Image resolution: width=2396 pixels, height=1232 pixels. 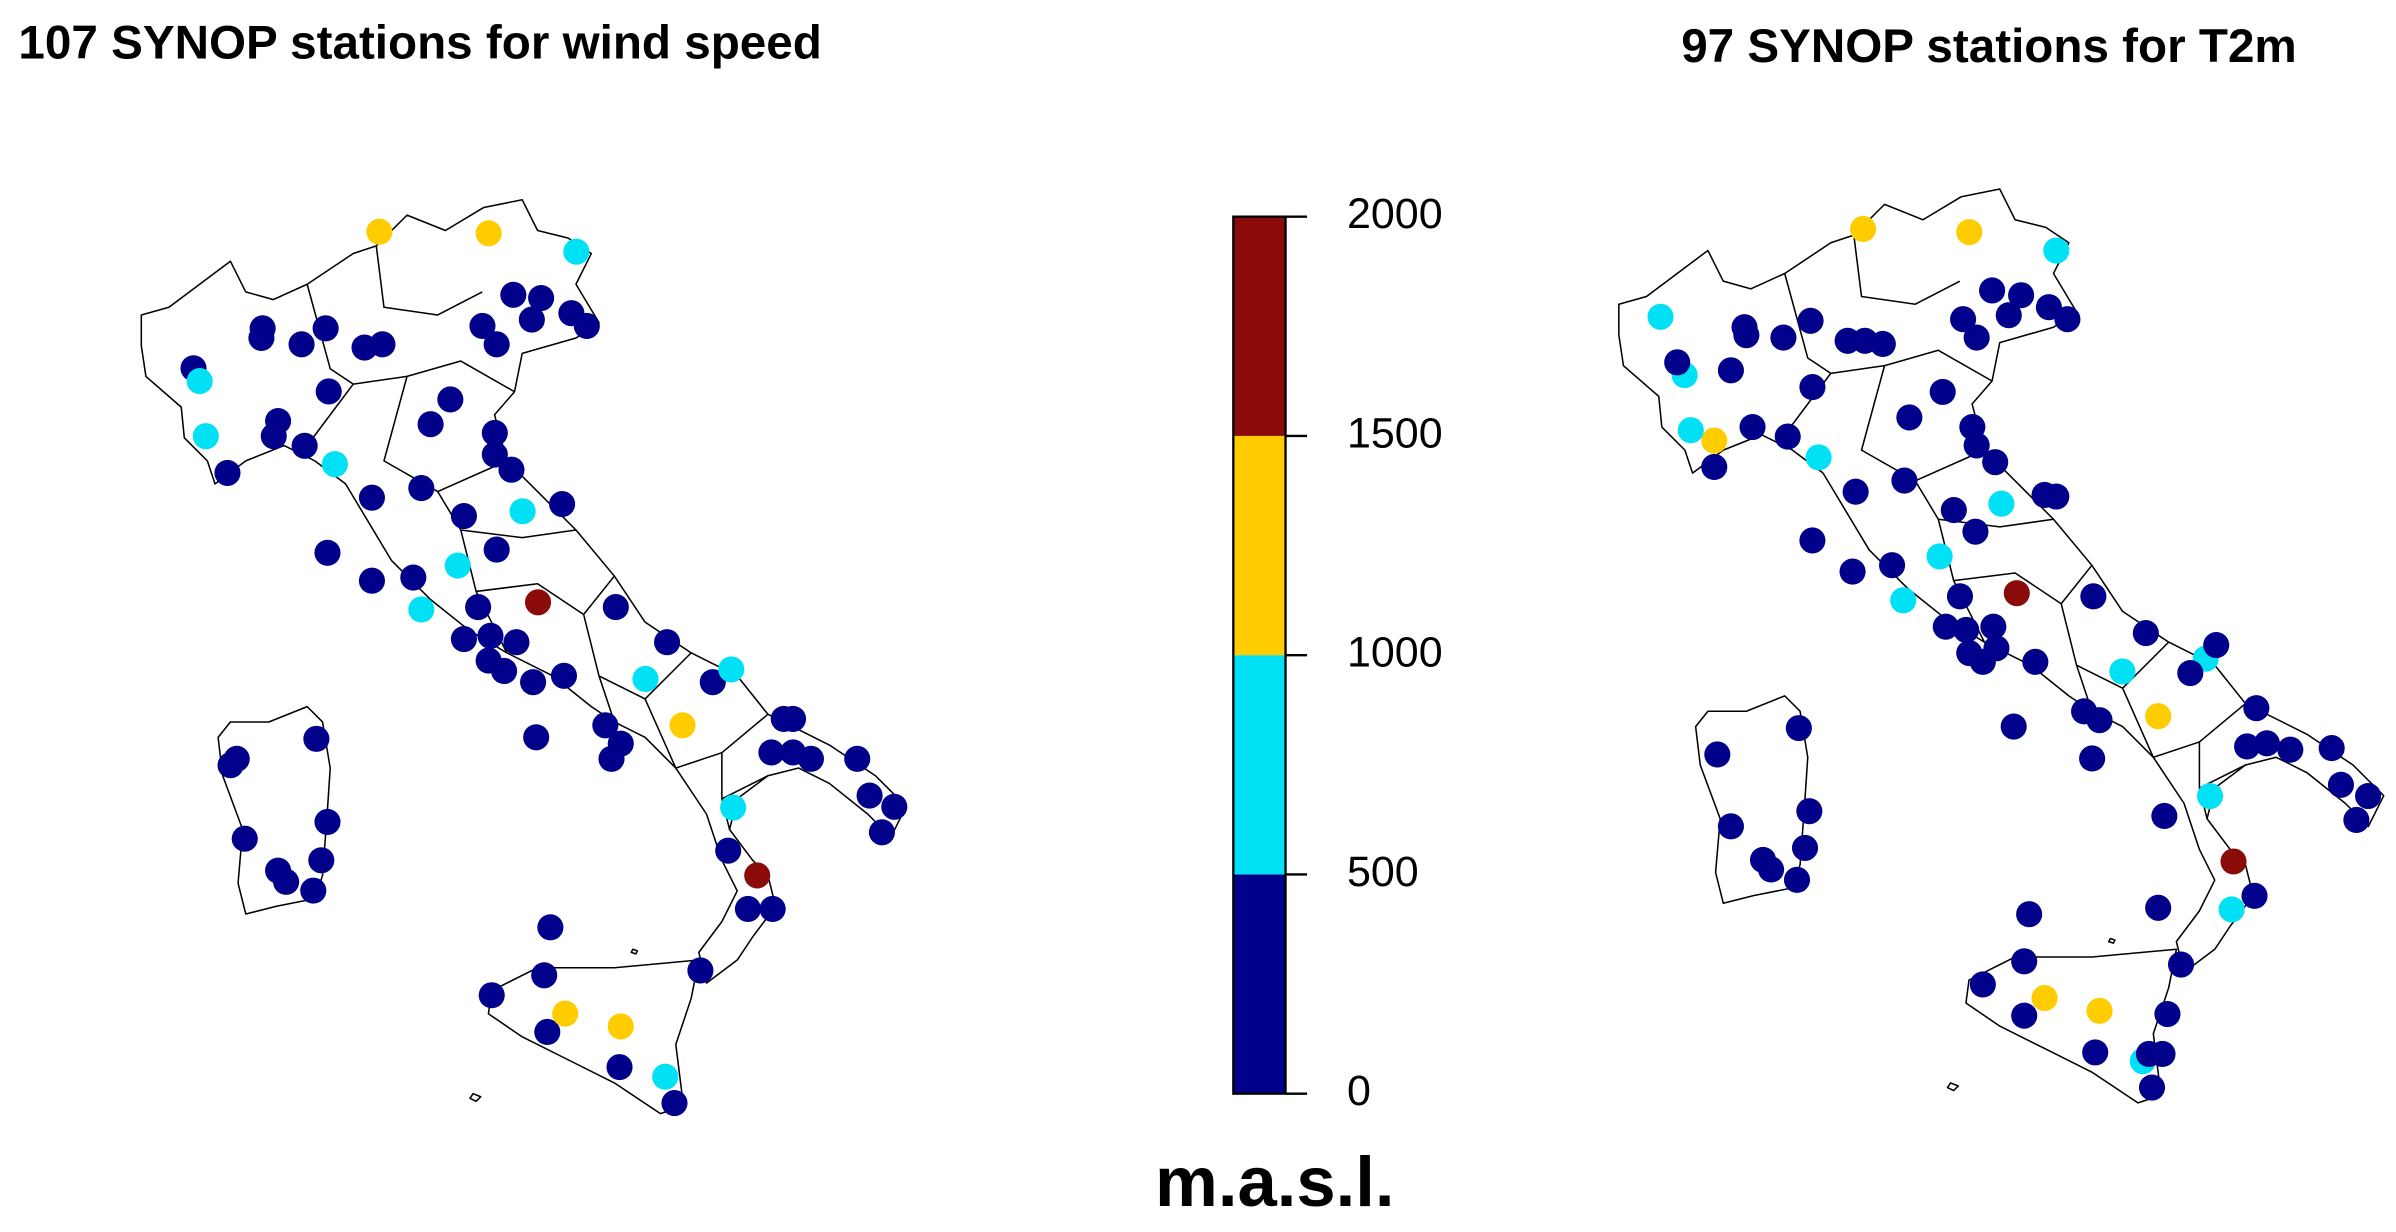 What do you see at coordinates (1383, 872) in the screenshot?
I see `colorbar-tick-label: 500` at bounding box center [1383, 872].